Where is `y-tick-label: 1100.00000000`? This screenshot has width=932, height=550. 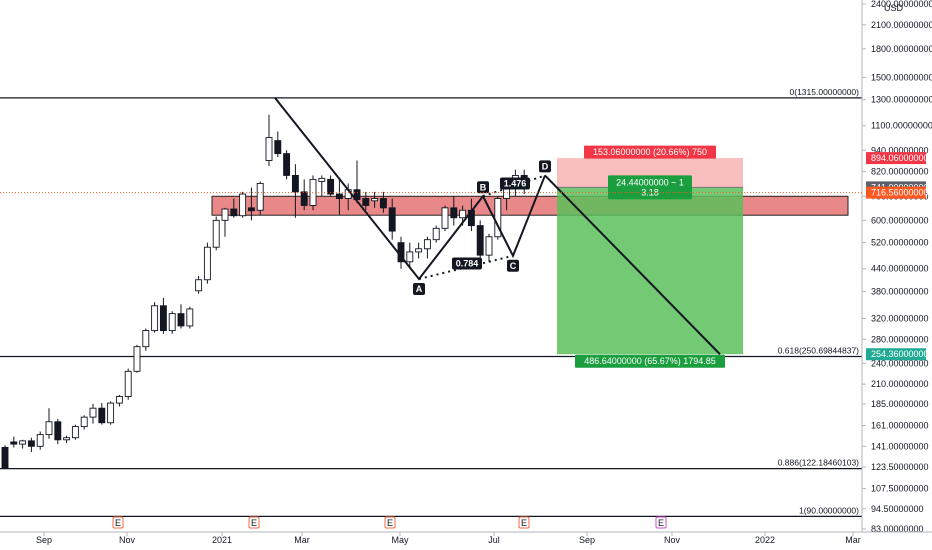
y-tick-label: 1100.00000000 is located at coordinates (901, 126).